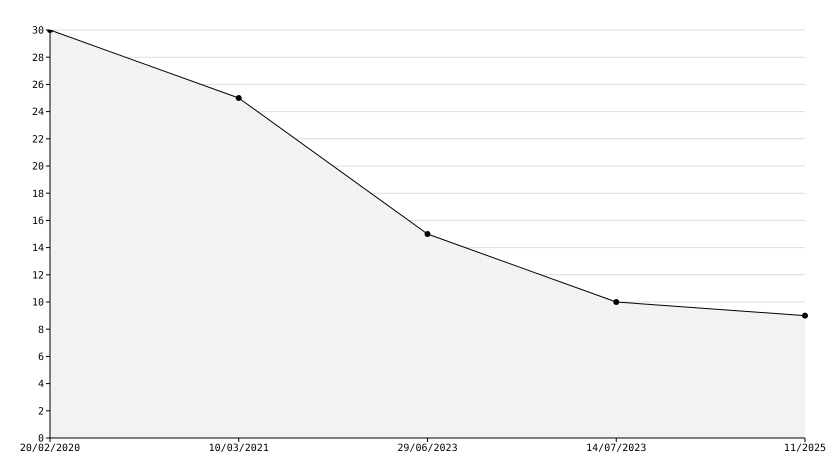  Describe the element at coordinates (38, 303) in the screenshot. I see `y-tick-label: 10` at that location.